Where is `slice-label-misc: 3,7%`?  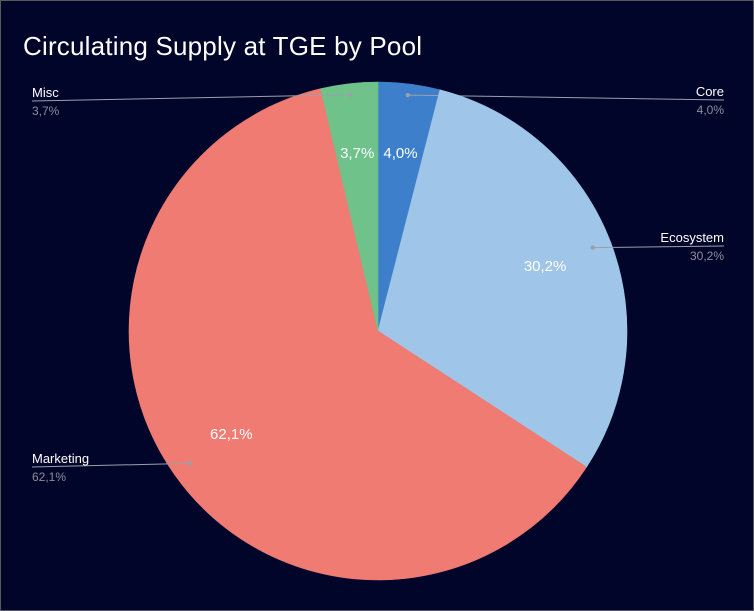 slice-label-misc: 3,7% is located at coordinates (357, 153).